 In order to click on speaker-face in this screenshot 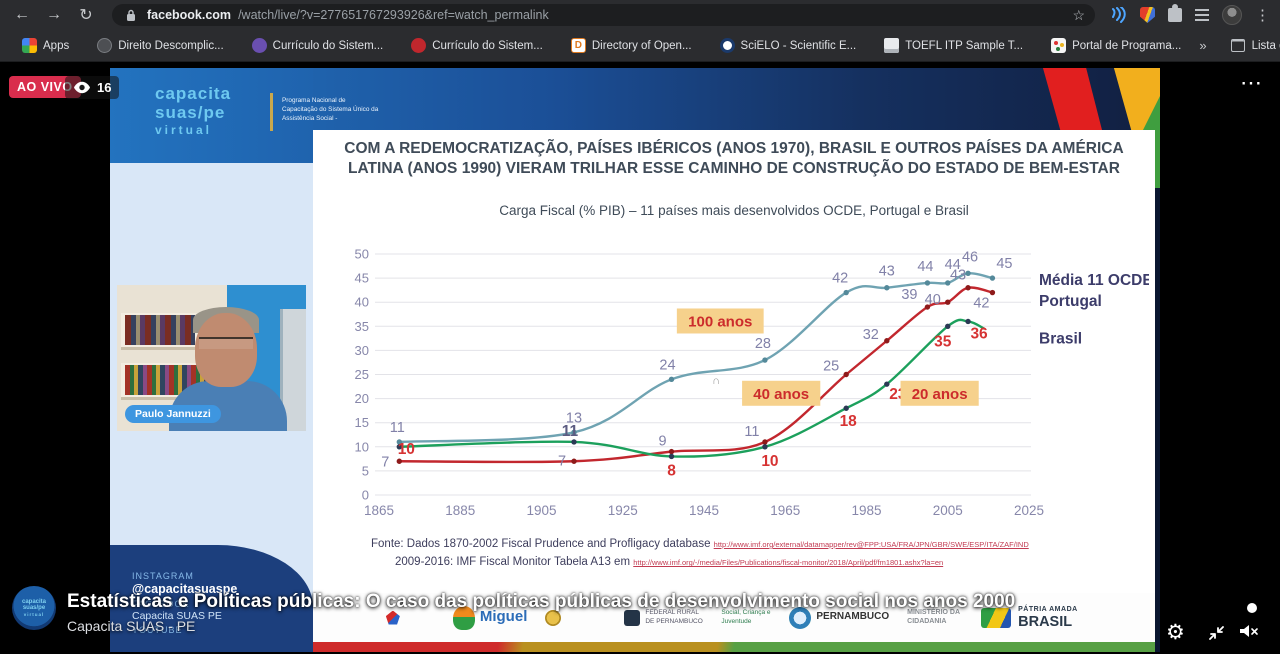, I will do `click(226, 350)`.